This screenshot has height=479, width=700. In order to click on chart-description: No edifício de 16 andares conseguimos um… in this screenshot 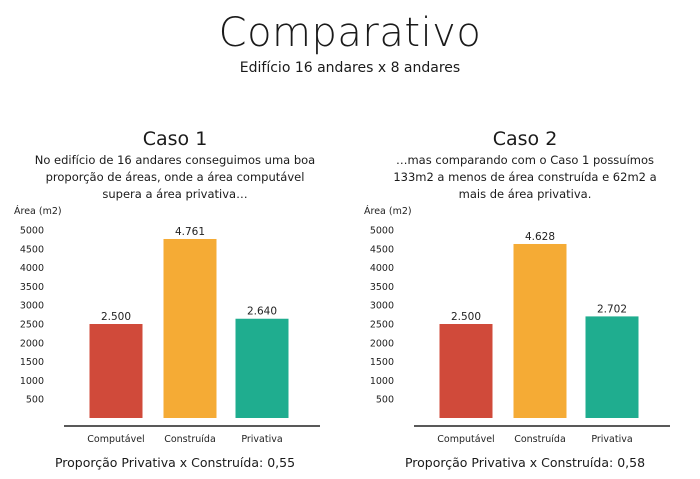, I will do `click(175, 177)`.